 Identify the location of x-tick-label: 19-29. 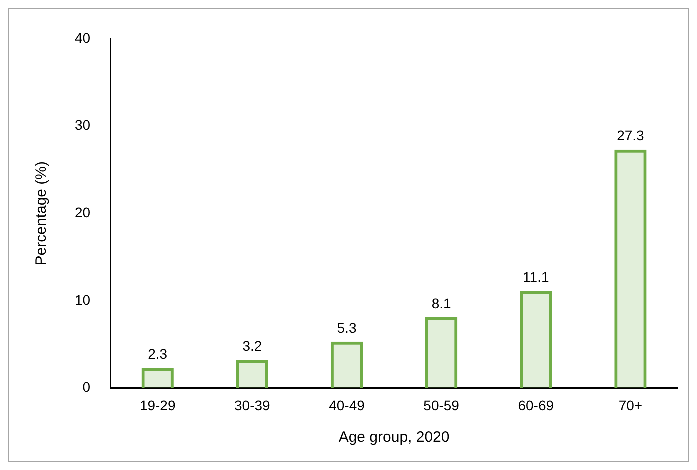
(158, 405).